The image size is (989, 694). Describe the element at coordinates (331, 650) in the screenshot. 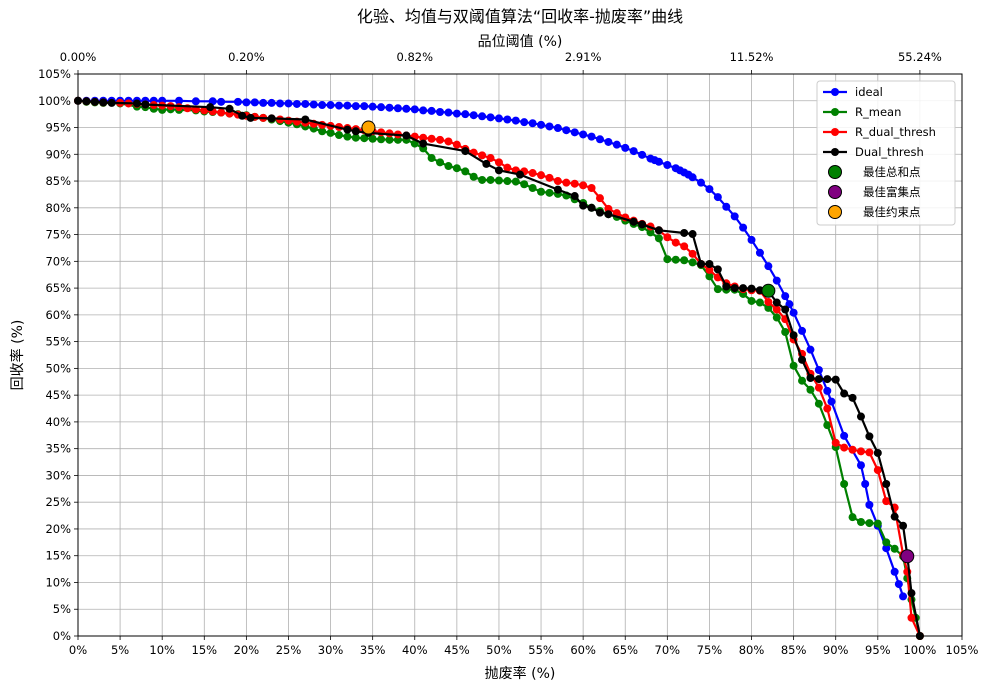

I see `x-tick-label: 30%` at that location.